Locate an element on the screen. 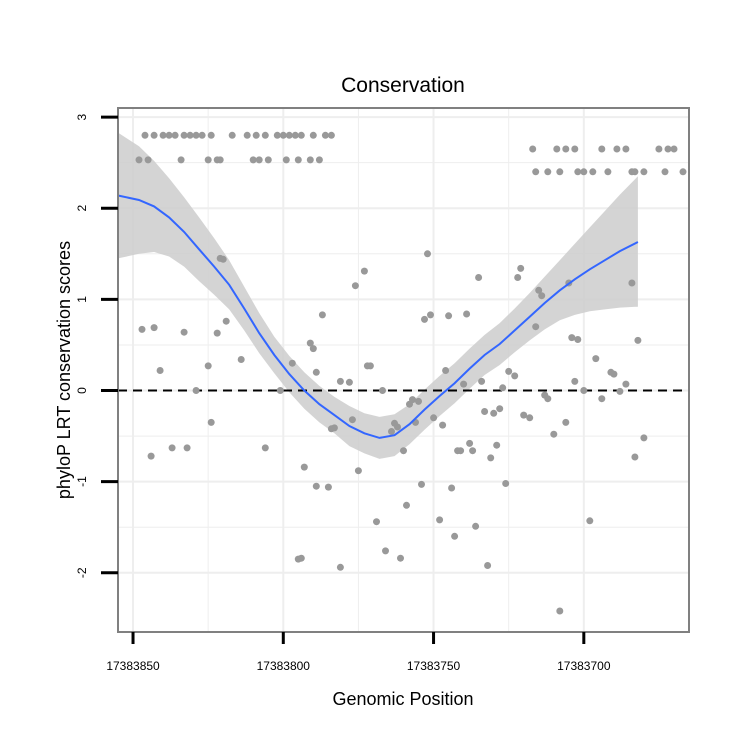  y-tick-label: 2 is located at coordinates (82, 208).